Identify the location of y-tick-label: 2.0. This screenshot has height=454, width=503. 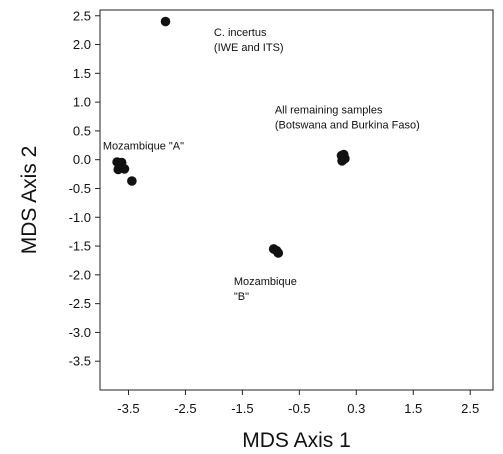
(82, 44).